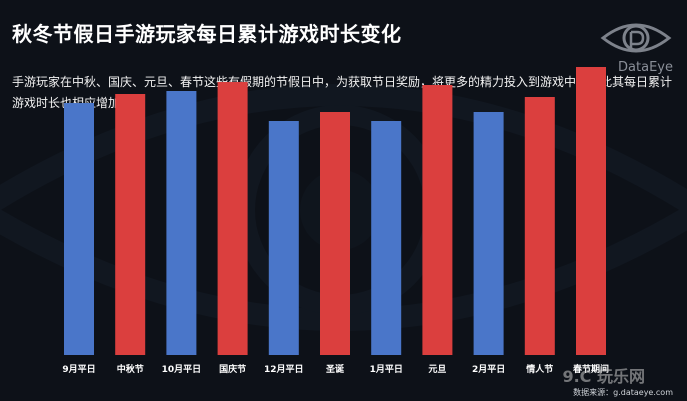 This screenshot has height=401, width=687. I want to click on bar-元旦, so click(437, 220).